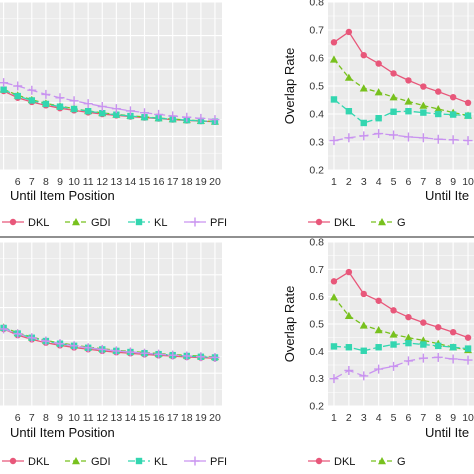 This screenshot has height=474, width=474. Describe the element at coordinates (334, 182) in the screenshot. I see `x-tick-label: 1` at that location.